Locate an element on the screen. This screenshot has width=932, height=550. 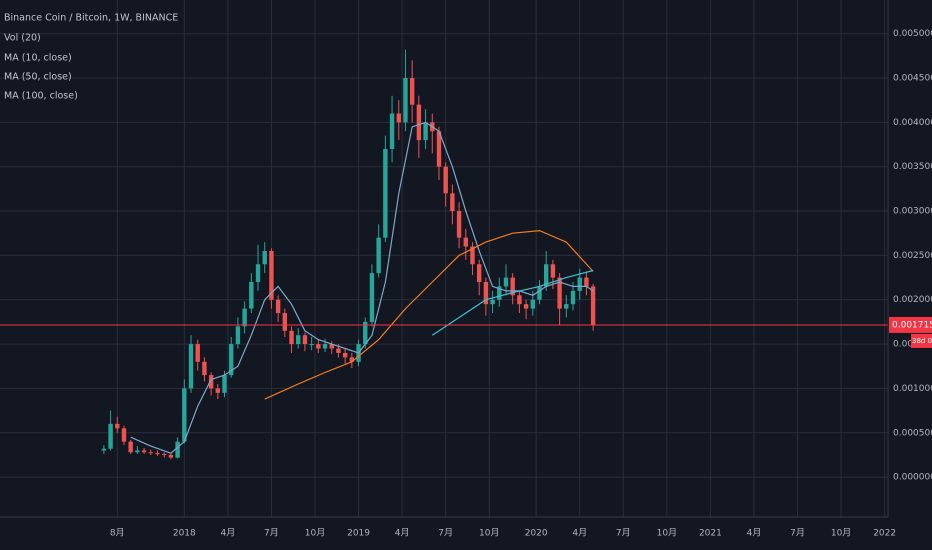
countdown-box is located at coordinates (921, 340).